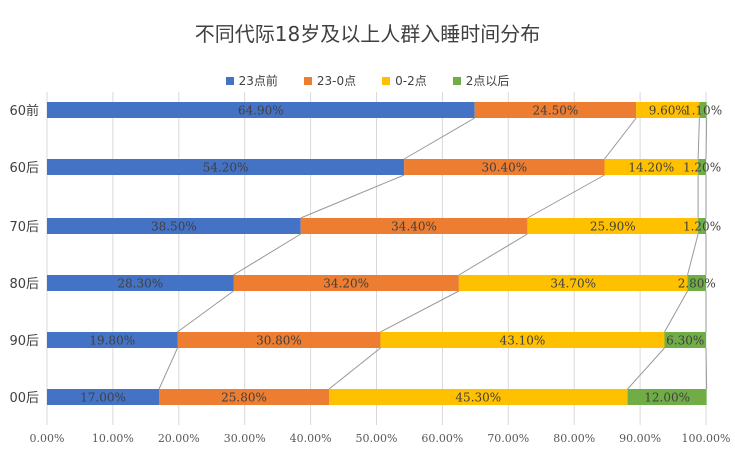  What do you see at coordinates (487, 81) in the screenshot?
I see `legend-label: 2点以后` at bounding box center [487, 81].